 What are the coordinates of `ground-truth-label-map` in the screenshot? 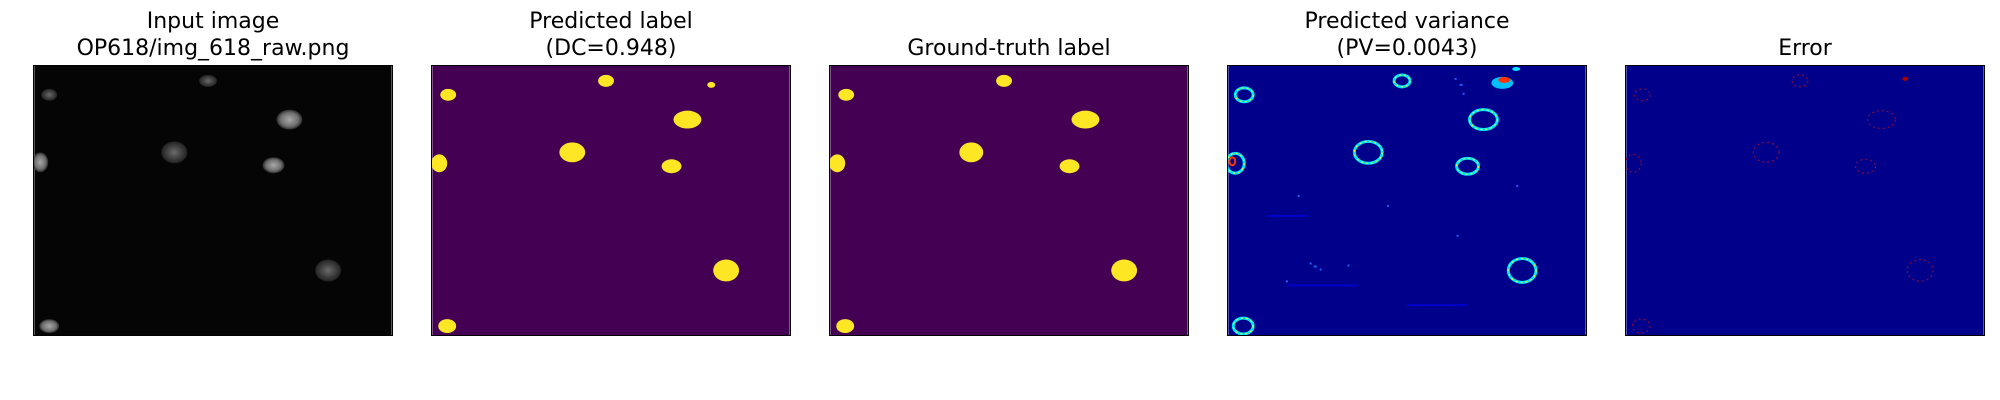 It's located at (1009, 200).